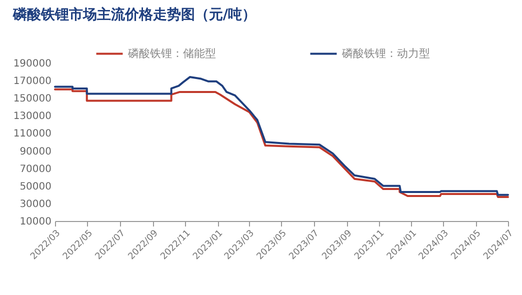  Describe the element at coordinates (385, 53) in the screenshot. I see `legend-label: 磷酸铁锂：动力型` at that location.